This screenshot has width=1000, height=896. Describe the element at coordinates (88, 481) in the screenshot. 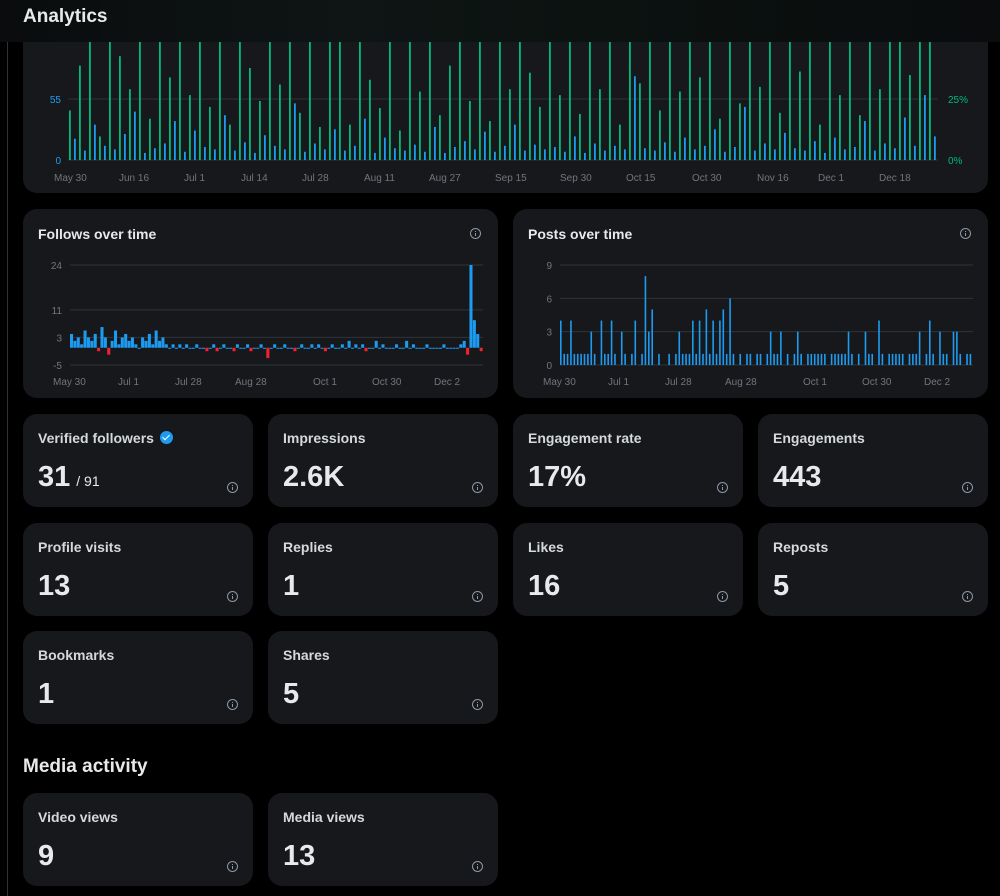

I see `metric-subvalue: / 91` at that location.